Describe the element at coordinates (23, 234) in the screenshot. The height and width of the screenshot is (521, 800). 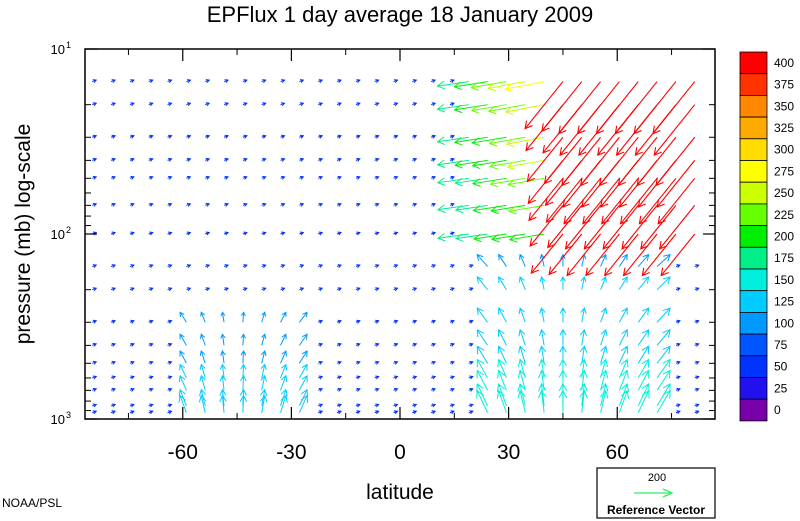
I see `y-axis-label: pressure (mb) log-scale` at that location.